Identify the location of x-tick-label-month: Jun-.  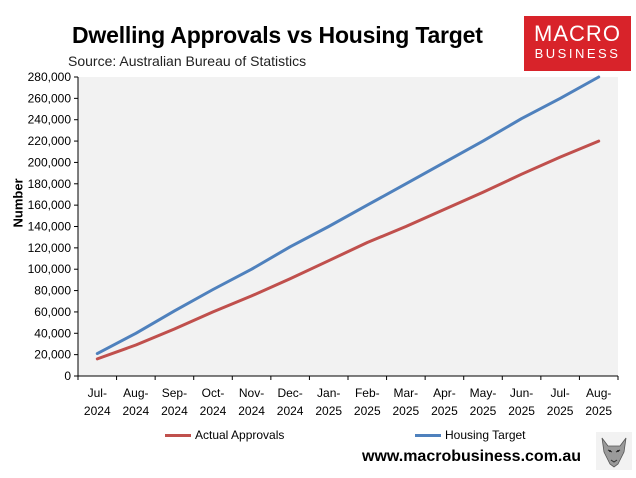
(521, 393).